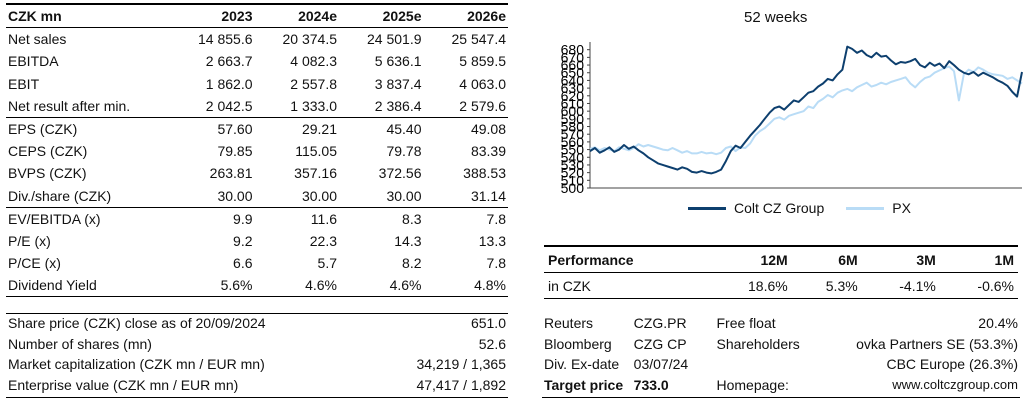 This screenshot has height=410, width=1024. What do you see at coordinates (461, 384) in the screenshot?
I see `info-value: 47,417 / 1,892` at bounding box center [461, 384].